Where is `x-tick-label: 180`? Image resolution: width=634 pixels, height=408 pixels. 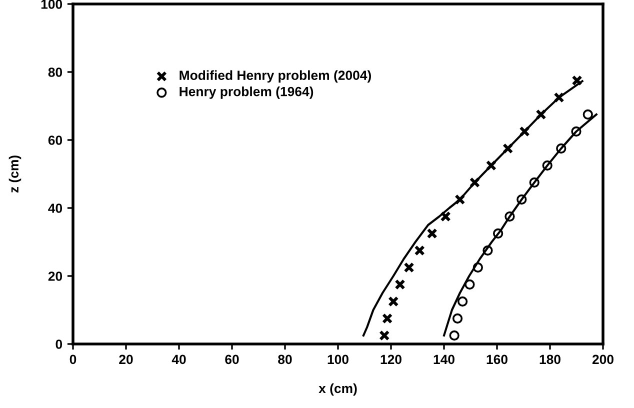
x-tick-label: 180 is located at coordinates (550, 359).